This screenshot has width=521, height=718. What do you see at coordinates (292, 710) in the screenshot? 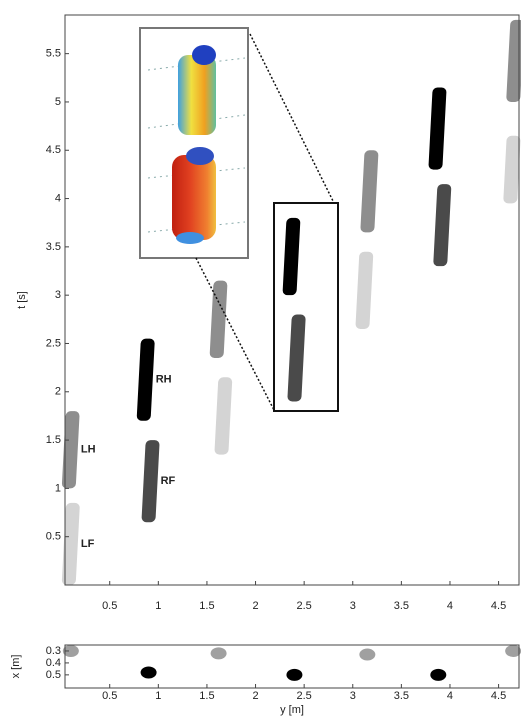
I see `x-axis-title: y [m]` at bounding box center [292, 710].